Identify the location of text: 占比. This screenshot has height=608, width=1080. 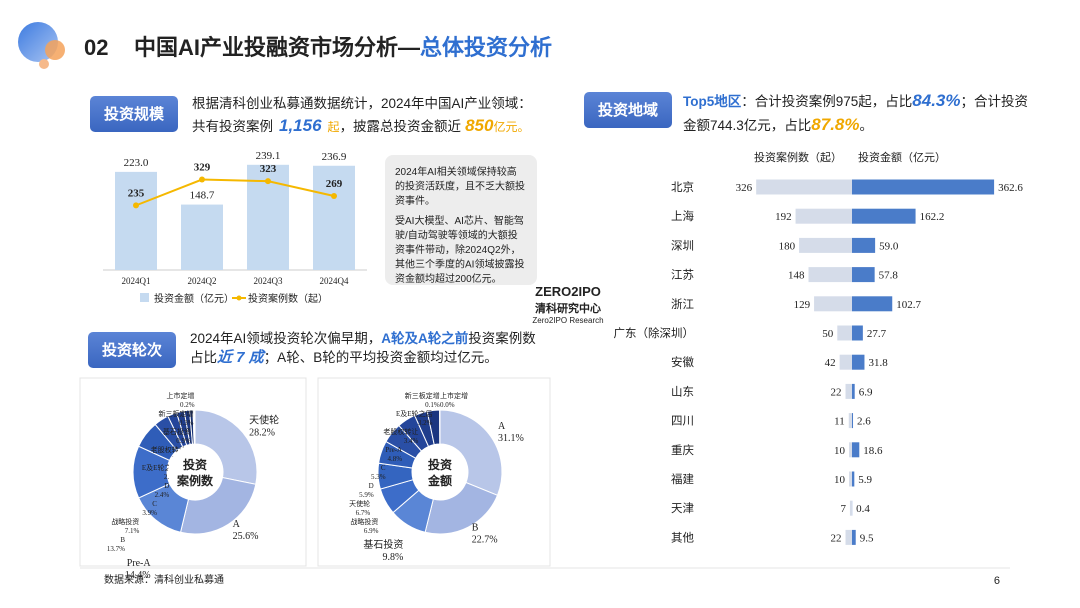
(203, 357).